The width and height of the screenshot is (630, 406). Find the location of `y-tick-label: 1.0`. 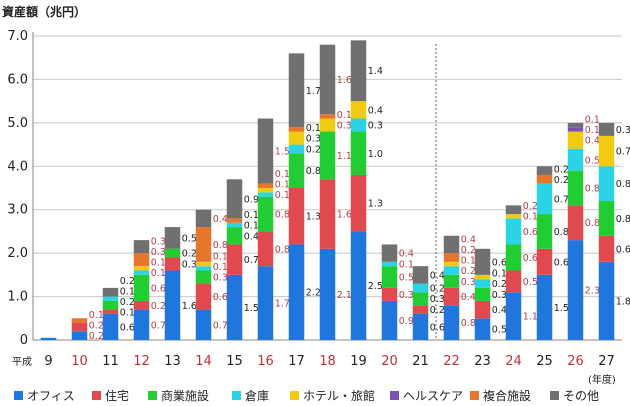

y-tick-label: 1.0 is located at coordinates (17, 297).